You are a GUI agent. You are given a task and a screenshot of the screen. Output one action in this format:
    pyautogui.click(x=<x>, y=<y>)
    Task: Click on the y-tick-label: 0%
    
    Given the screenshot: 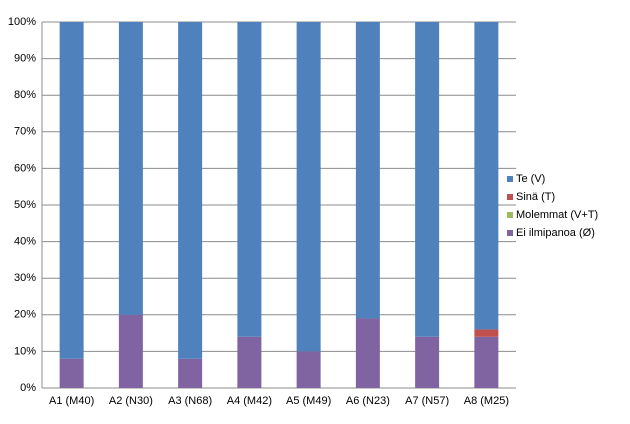 What is the action you would take?
    pyautogui.click(x=28, y=388)
    